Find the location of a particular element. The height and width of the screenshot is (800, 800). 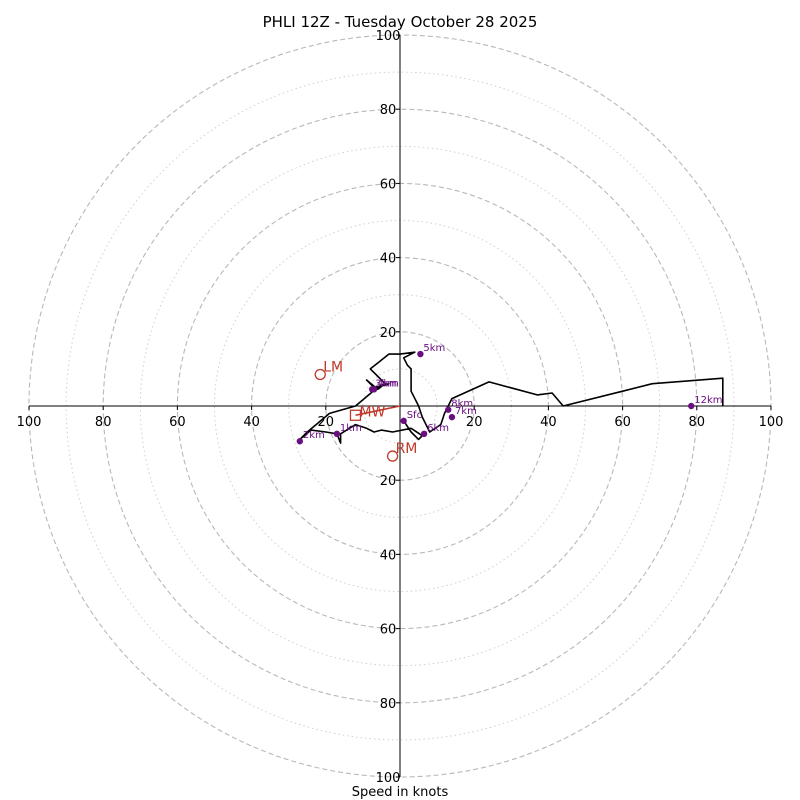

storm-motion-group: LM RM MW is located at coordinates (366, 410).